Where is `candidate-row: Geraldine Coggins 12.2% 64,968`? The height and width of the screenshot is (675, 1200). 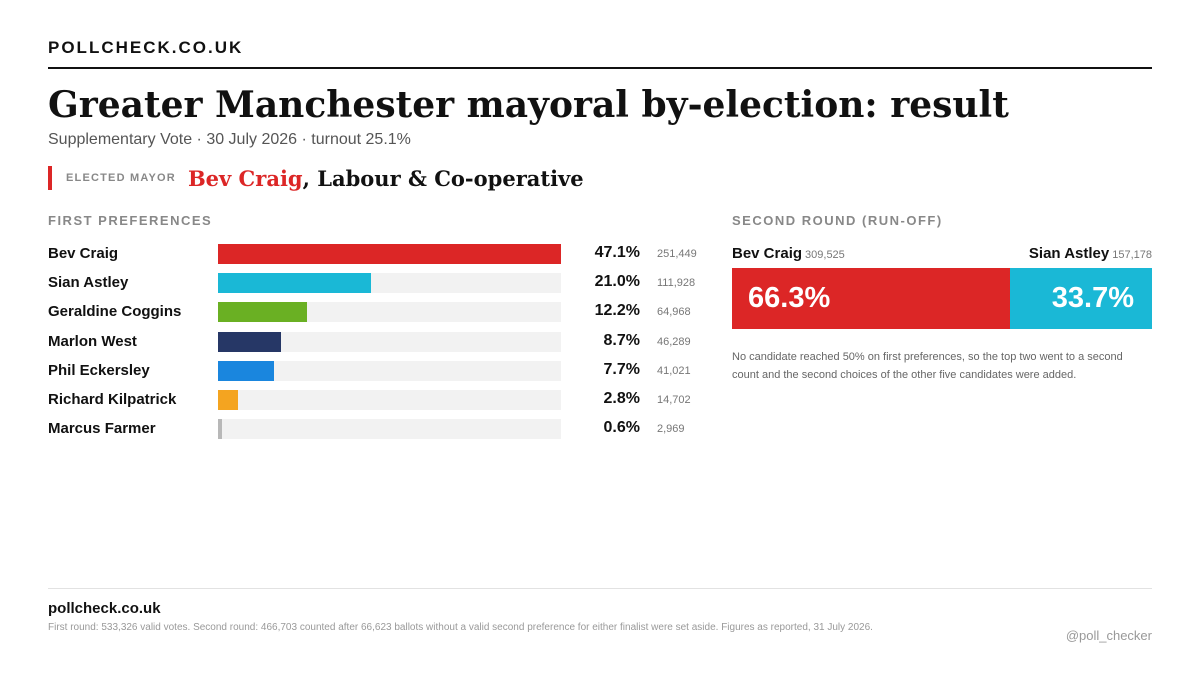 candidate-row: Geraldine Coggins 12.2% 64,968 is located at coordinates (373, 312).